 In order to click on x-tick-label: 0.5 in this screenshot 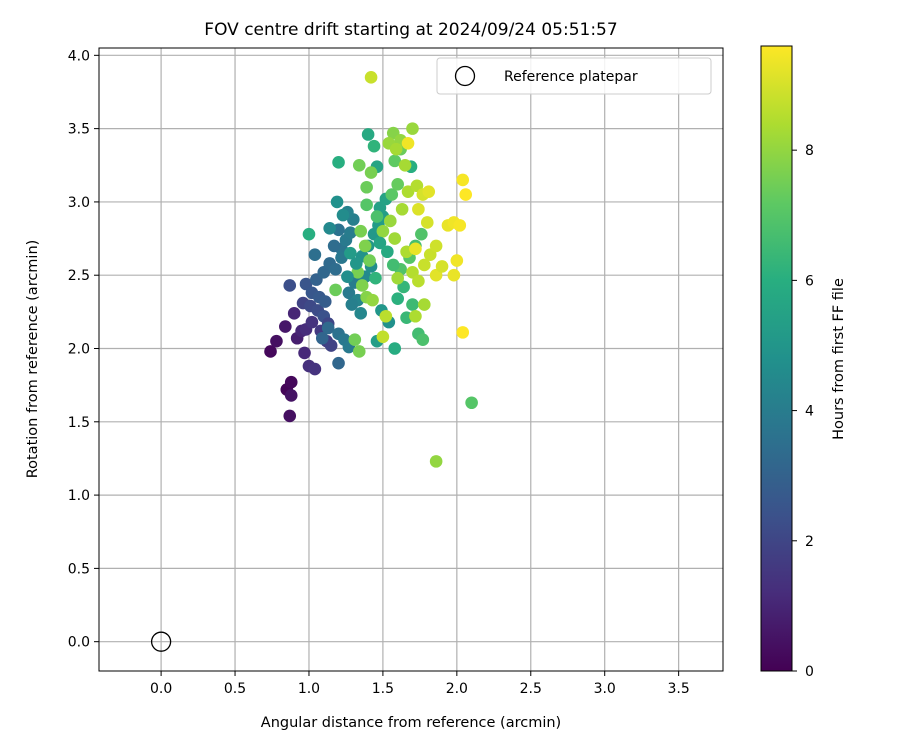, I will do `click(235, 689)`.